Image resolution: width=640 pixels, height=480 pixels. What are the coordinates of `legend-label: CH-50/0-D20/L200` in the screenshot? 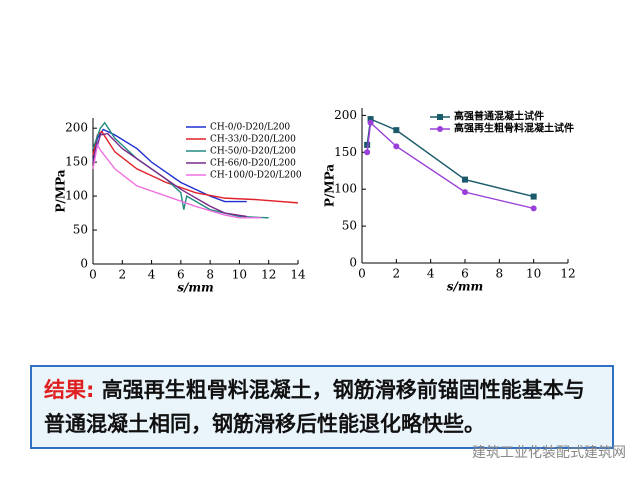 It's located at (253, 152).